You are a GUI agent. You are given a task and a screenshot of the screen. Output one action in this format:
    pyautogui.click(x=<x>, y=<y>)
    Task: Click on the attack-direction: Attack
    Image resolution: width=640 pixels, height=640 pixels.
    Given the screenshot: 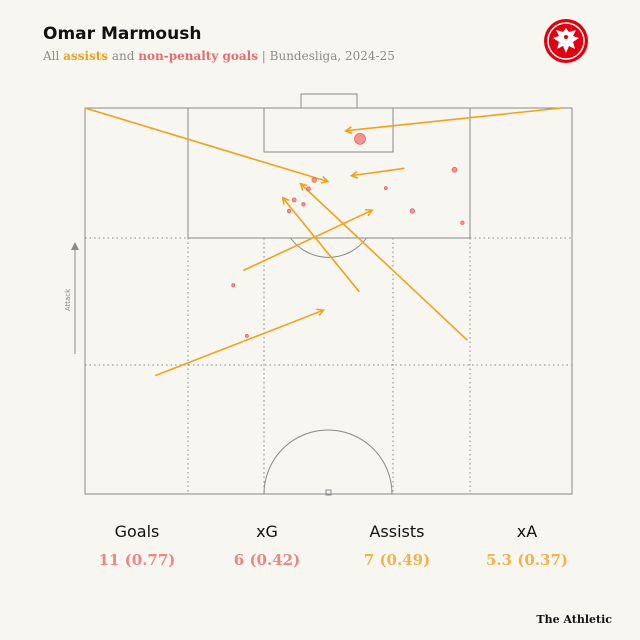 What is the action you would take?
    pyautogui.click(x=71, y=298)
    